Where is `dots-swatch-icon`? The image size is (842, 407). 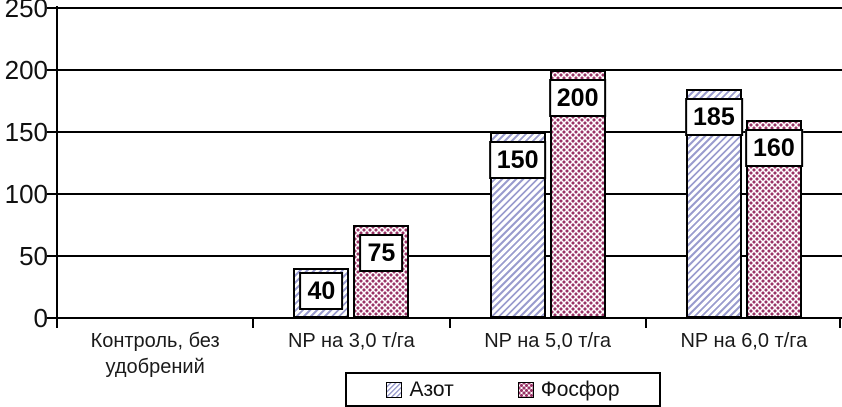
dots-swatch-icon is located at coordinates (525, 389).